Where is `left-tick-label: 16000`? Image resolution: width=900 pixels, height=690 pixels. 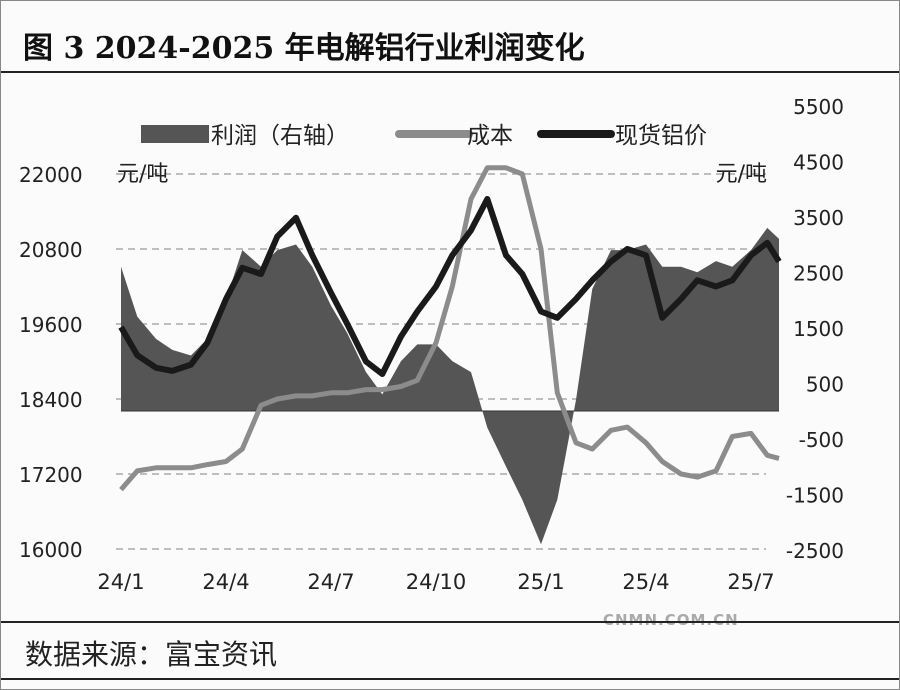 left-tick-label: 16000 is located at coordinates (51, 550).